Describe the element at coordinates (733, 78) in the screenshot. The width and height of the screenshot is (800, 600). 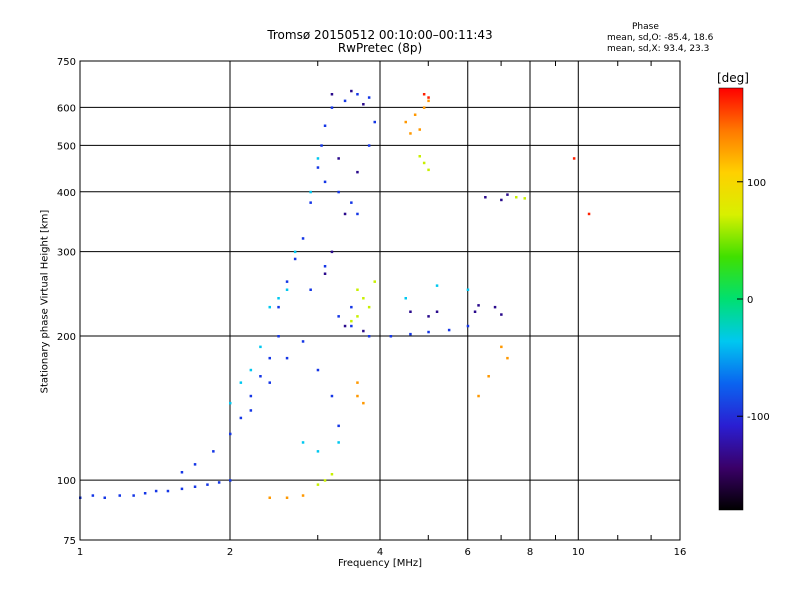
I see `colorbar-unit: [deg]` at that location.